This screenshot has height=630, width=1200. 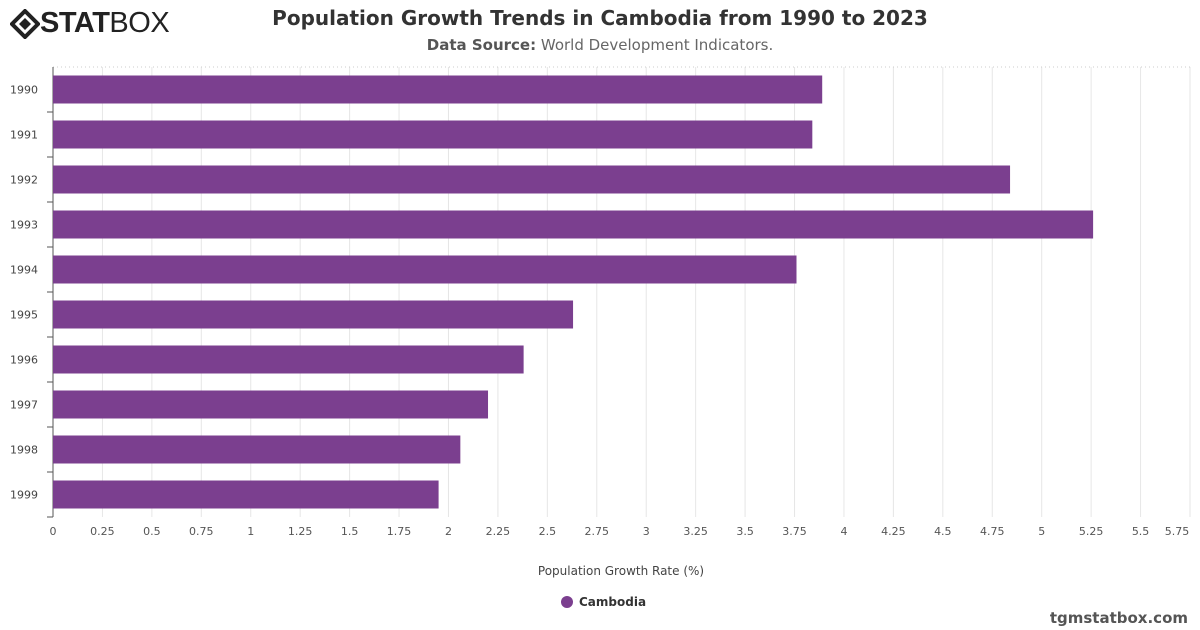 What do you see at coordinates (573, 224) in the screenshot?
I see `bar-1993` at bounding box center [573, 224].